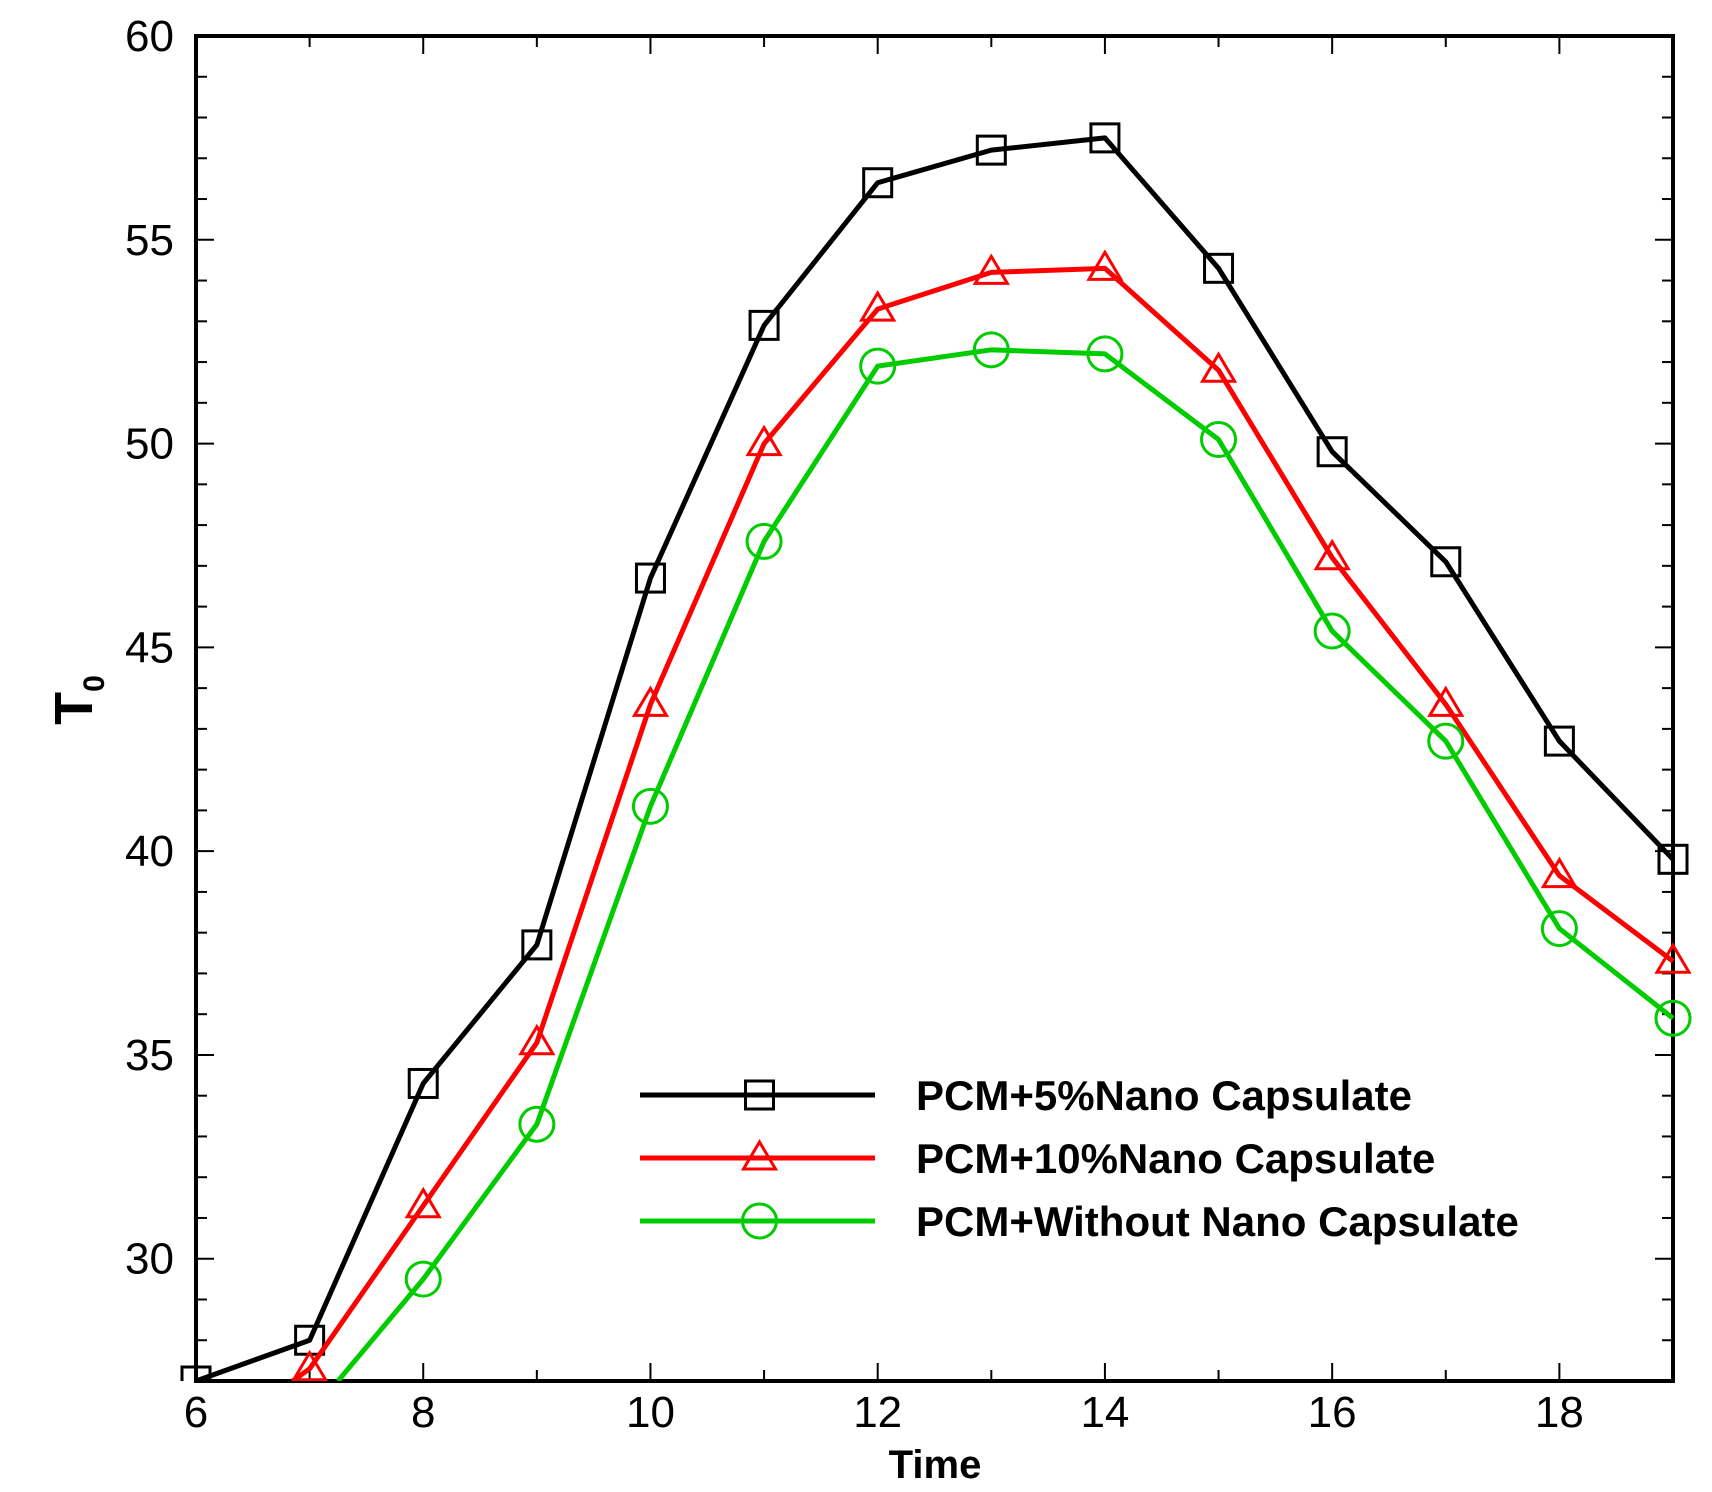  I want to click on x-tick-label-16: 16, so click(1332, 1412).